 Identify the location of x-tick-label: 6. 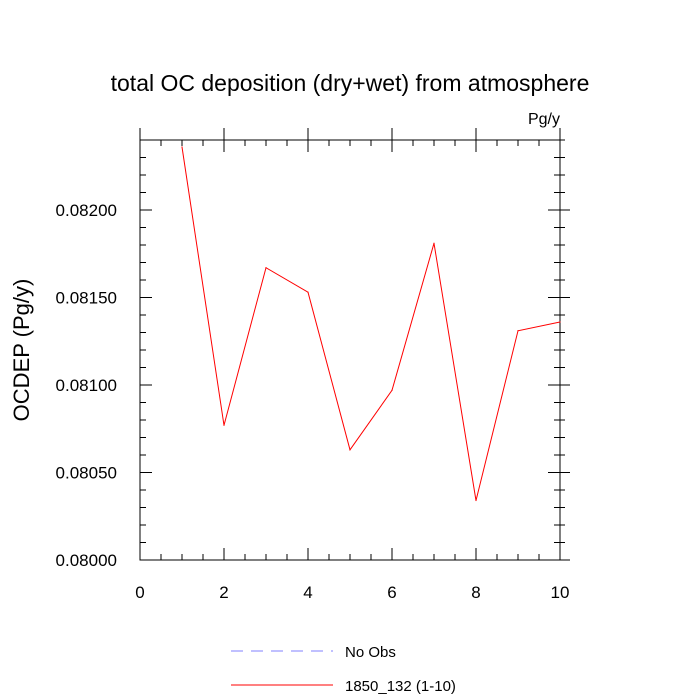
(391, 592).